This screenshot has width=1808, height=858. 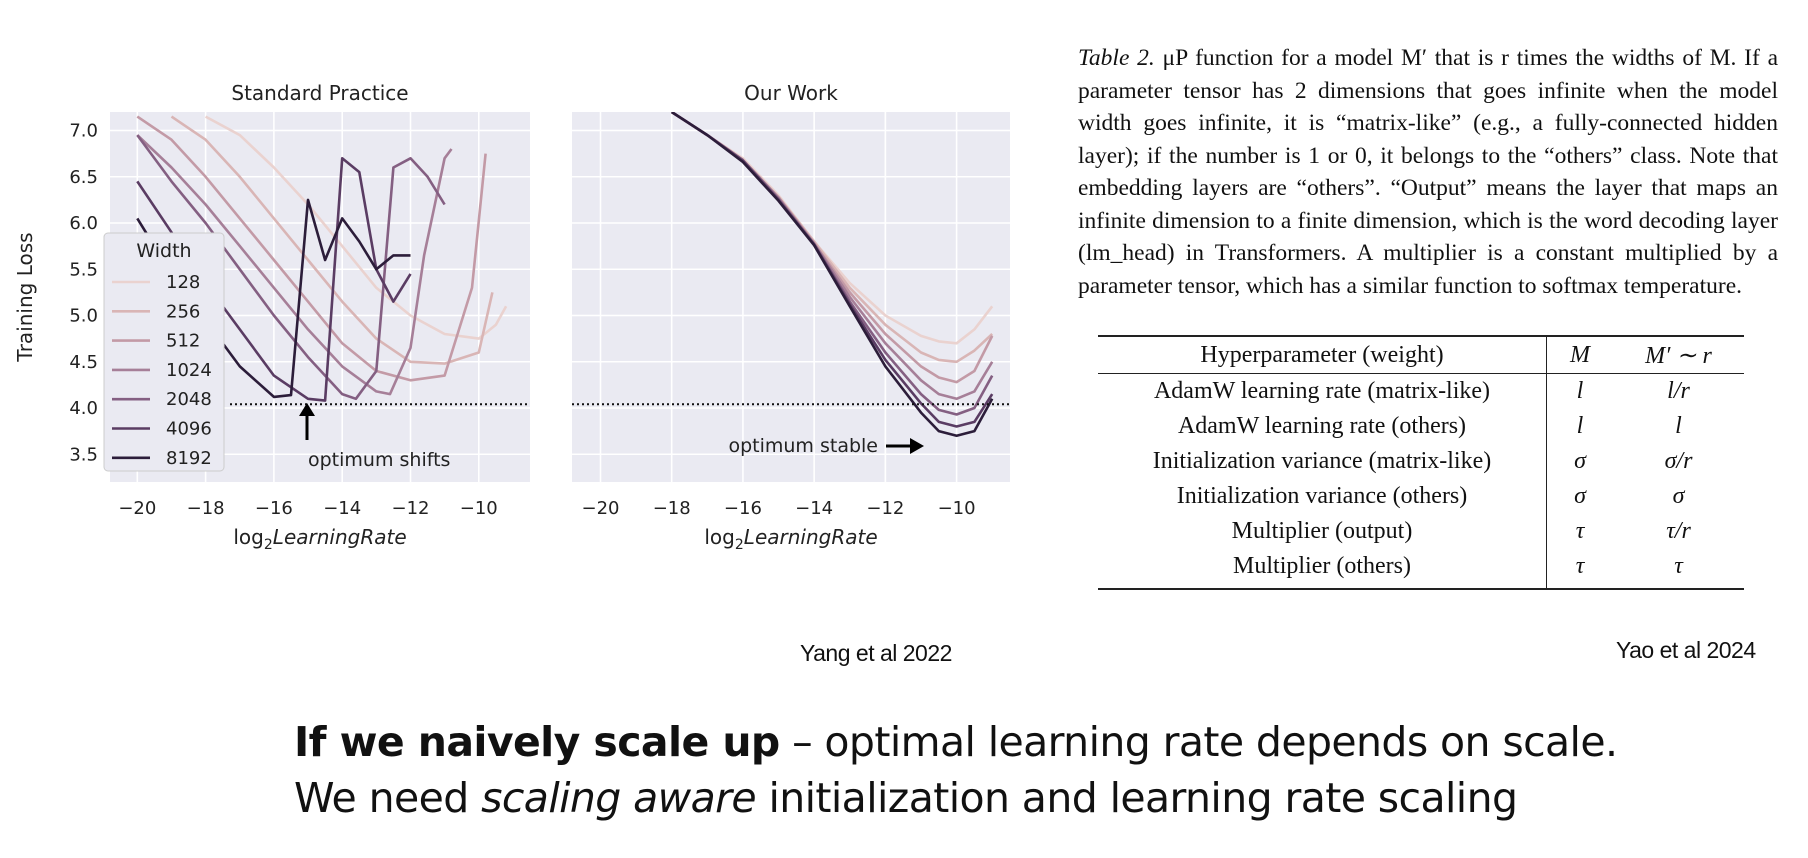 What do you see at coordinates (905, 446) in the screenshot?
I see `annotation-arrow-right` at bounding box center [905, 446].